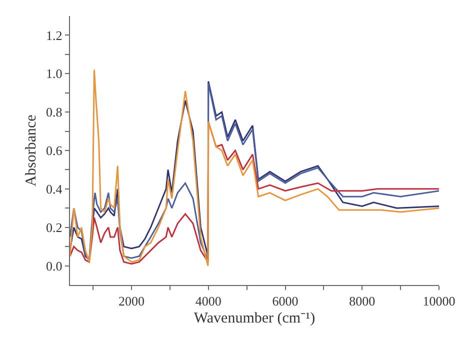  What do you see at coordinates (54, 112) in the screenshot?
I see `y-tick-label: 0.8` at bounding box center [54, 112].